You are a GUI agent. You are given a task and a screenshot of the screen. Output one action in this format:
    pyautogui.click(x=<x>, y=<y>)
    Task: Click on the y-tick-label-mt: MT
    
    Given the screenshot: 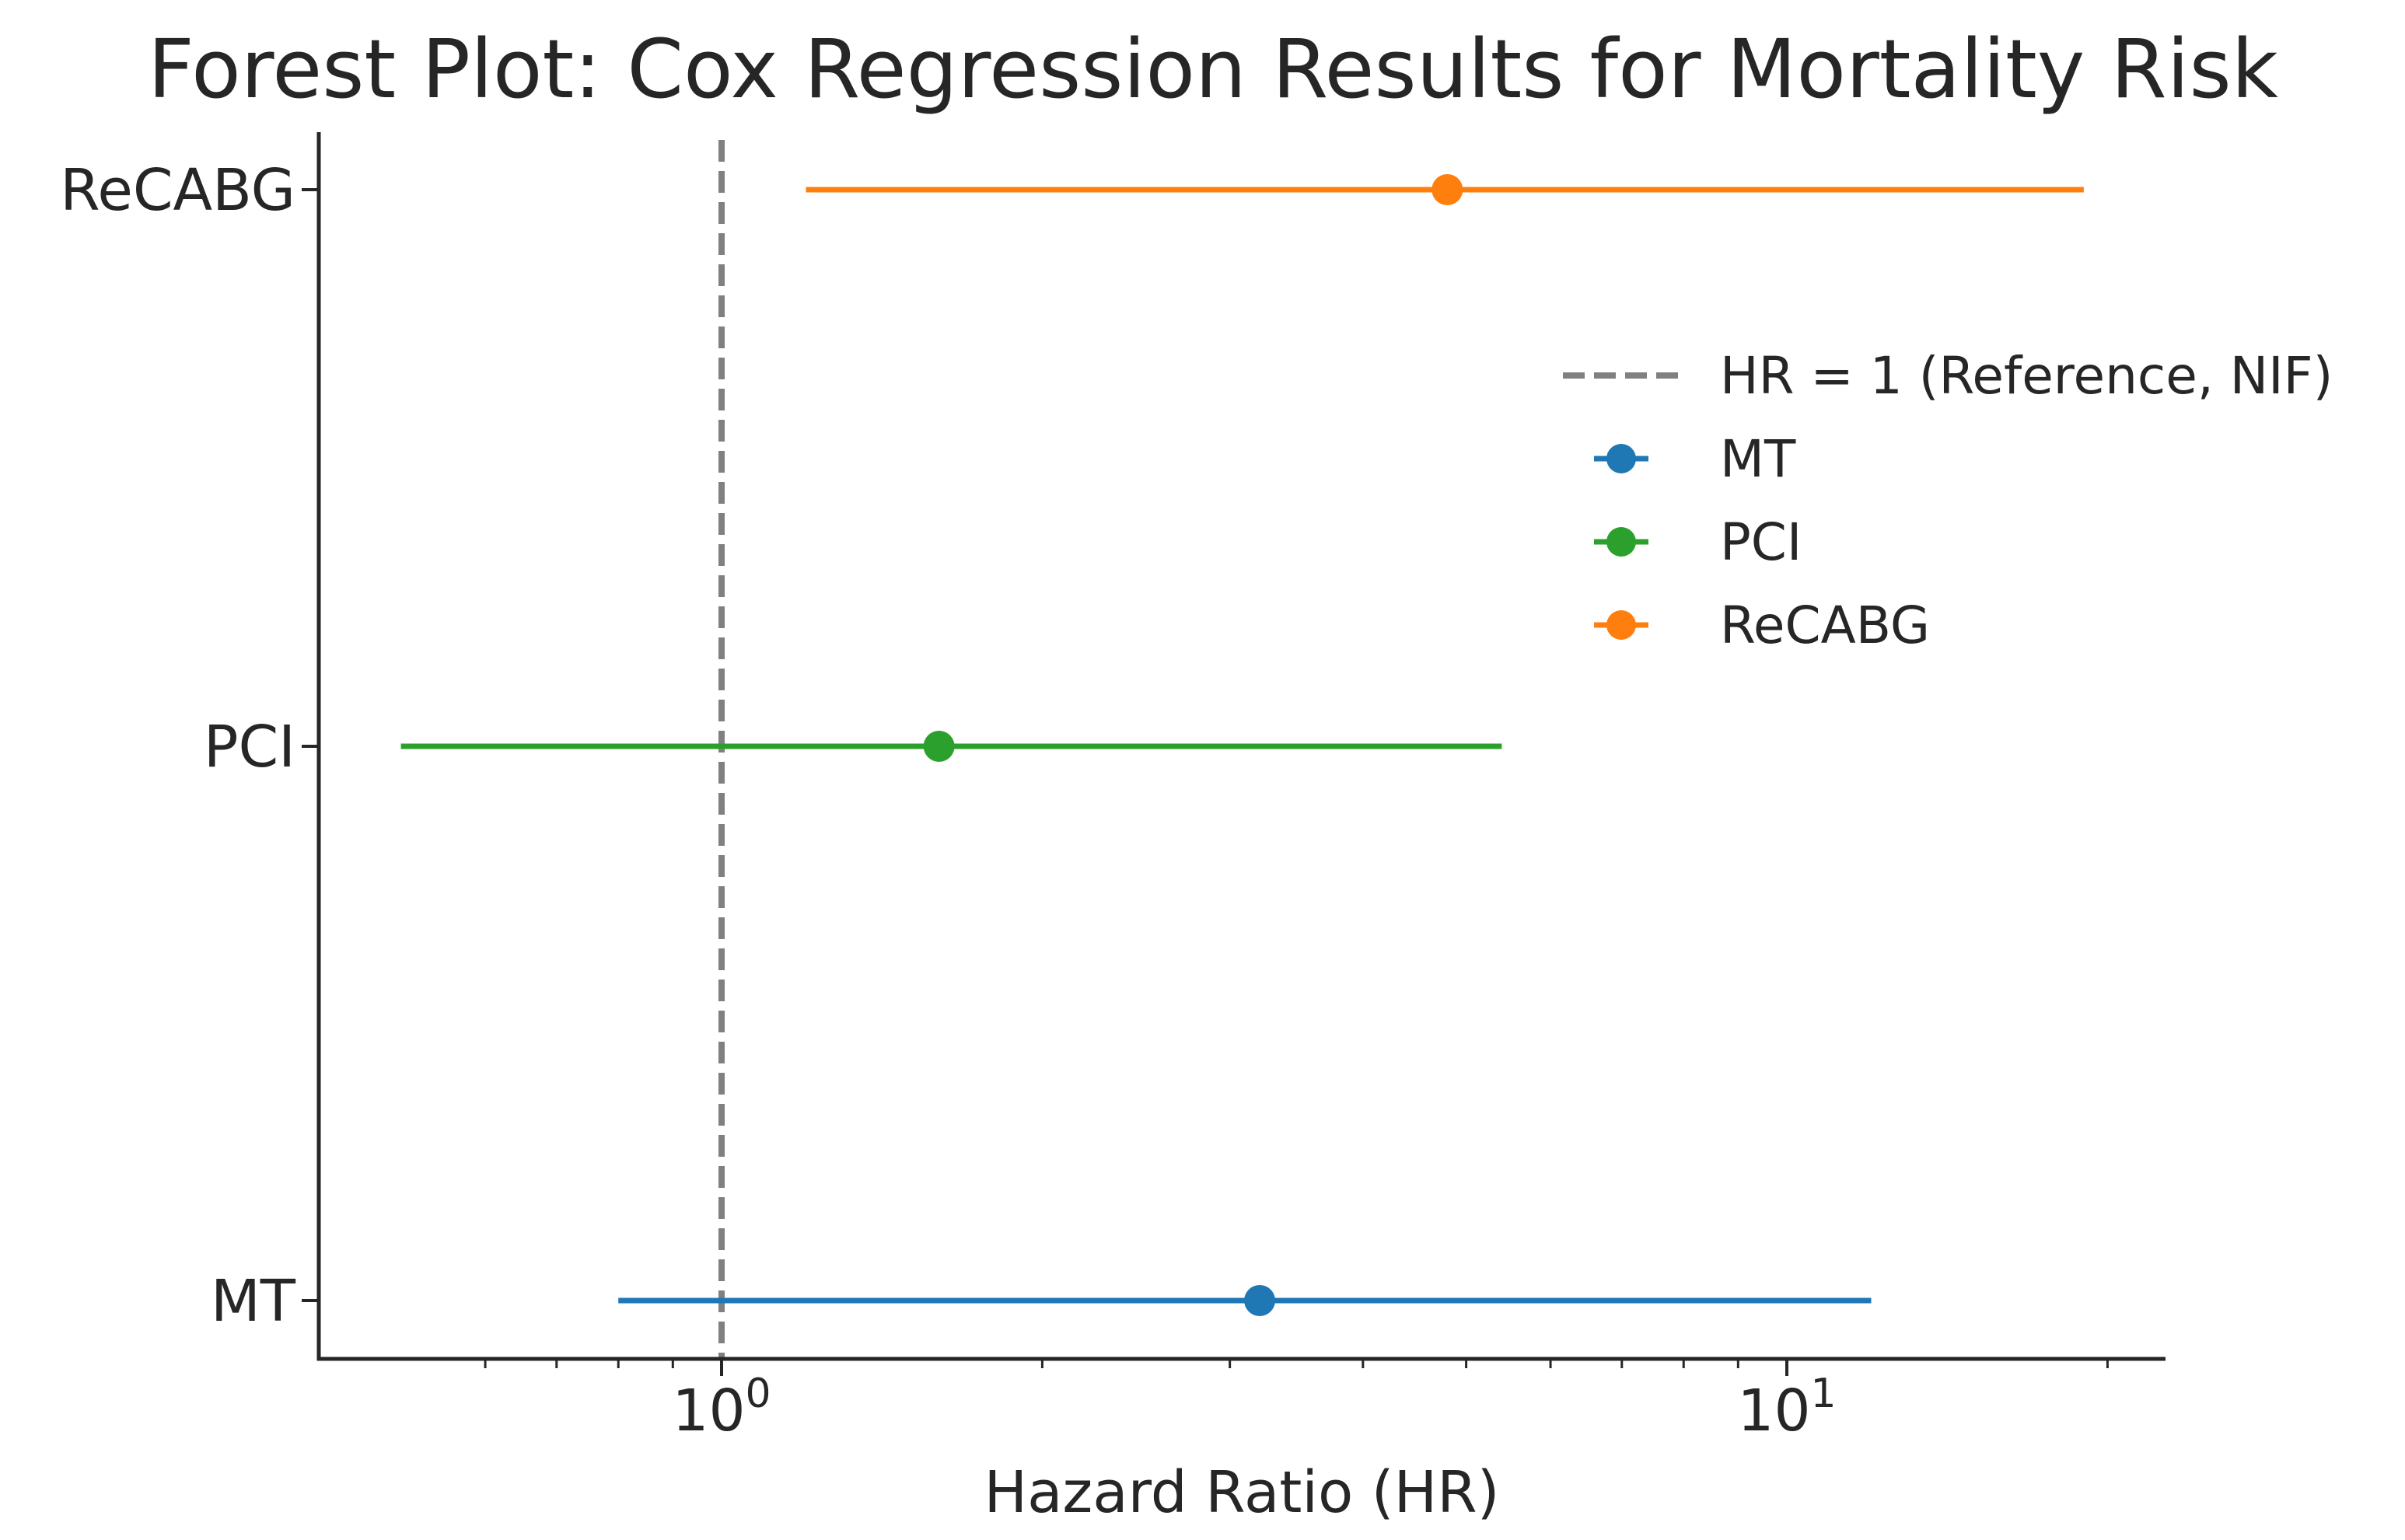 What is the action you would take?
    pyautogui.click(x=253, y=1301)
    